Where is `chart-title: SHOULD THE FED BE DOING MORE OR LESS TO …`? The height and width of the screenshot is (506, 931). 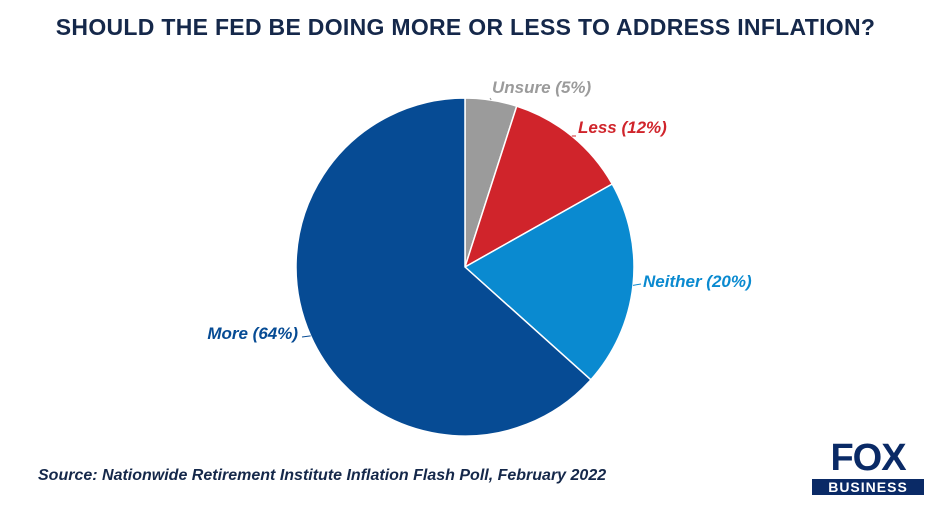 chart-title: SHOULD THE FED BE DOING MORE OR LESS TO … is located at coordinates (465, 27).